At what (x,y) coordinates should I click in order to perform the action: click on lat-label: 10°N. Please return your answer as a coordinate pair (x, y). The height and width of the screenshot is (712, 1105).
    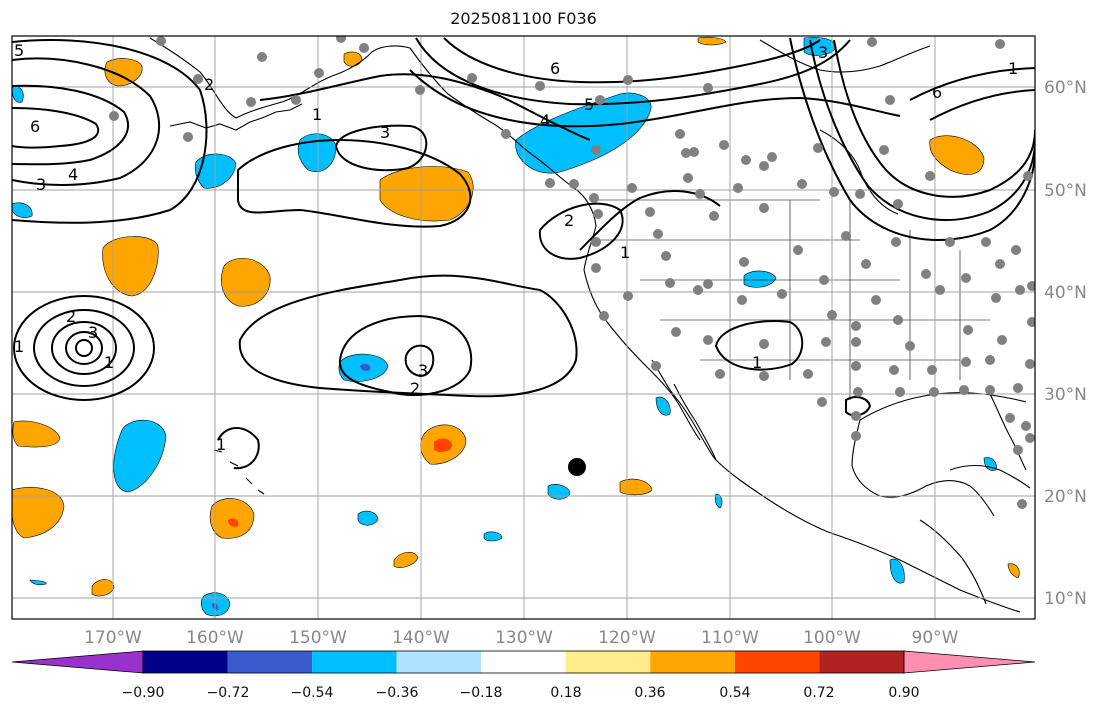
    Looking at the image, I should click on (1065, 599).